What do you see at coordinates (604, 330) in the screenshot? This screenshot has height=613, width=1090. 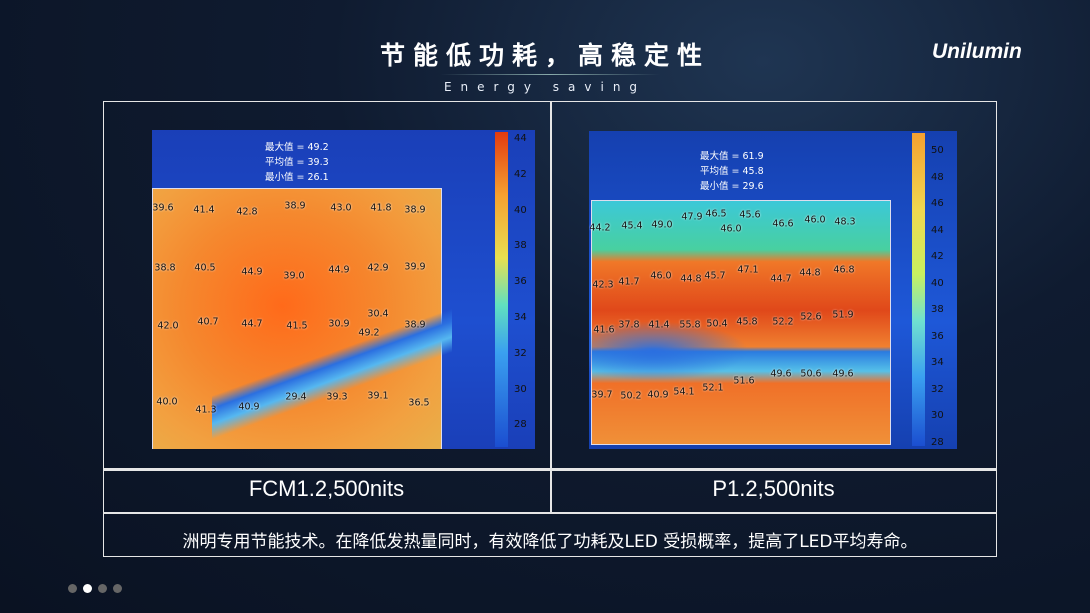 I see `spot-label: 41.6` at bounding box center [604, 330].